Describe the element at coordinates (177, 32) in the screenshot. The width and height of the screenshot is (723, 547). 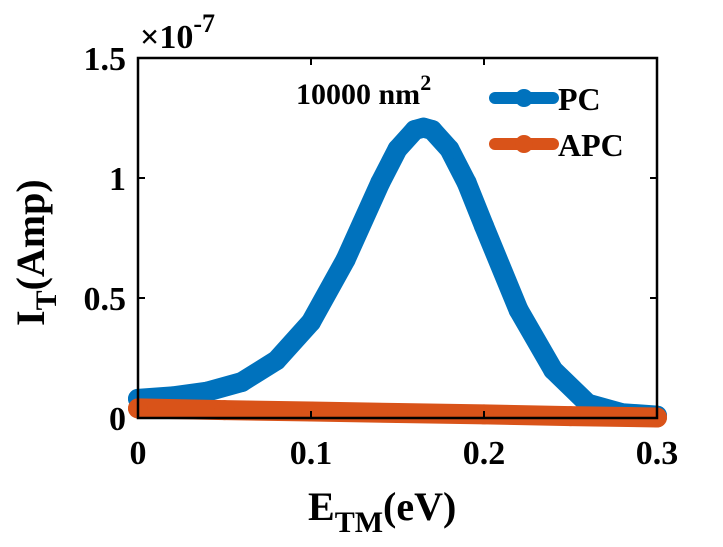
I see `y-exponent-label: ×10⁻⁷` at that location.